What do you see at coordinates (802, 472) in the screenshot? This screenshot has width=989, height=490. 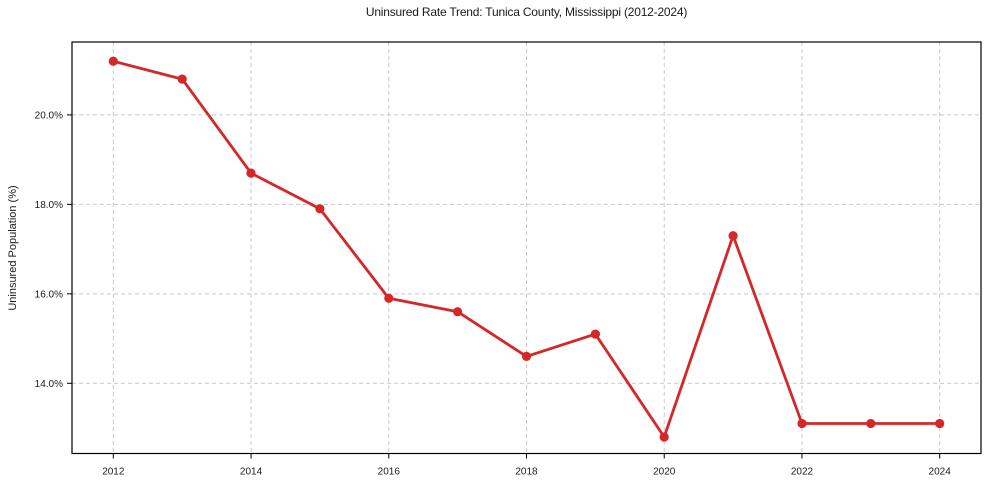 I see `x-tick-label: 2022` at bounding box center [802, 472].